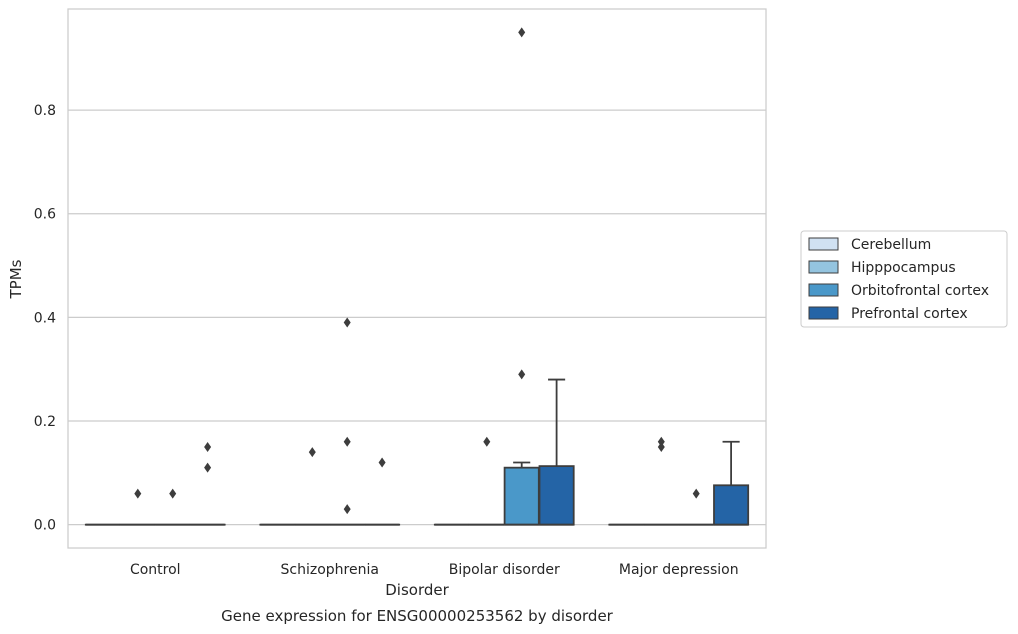 This screenshot has width=1018, height=634. What do you see at coordinates (417, 590) in the screenshot?
I see `x-axis-label: Disorder` at bounding box center [417, 590].